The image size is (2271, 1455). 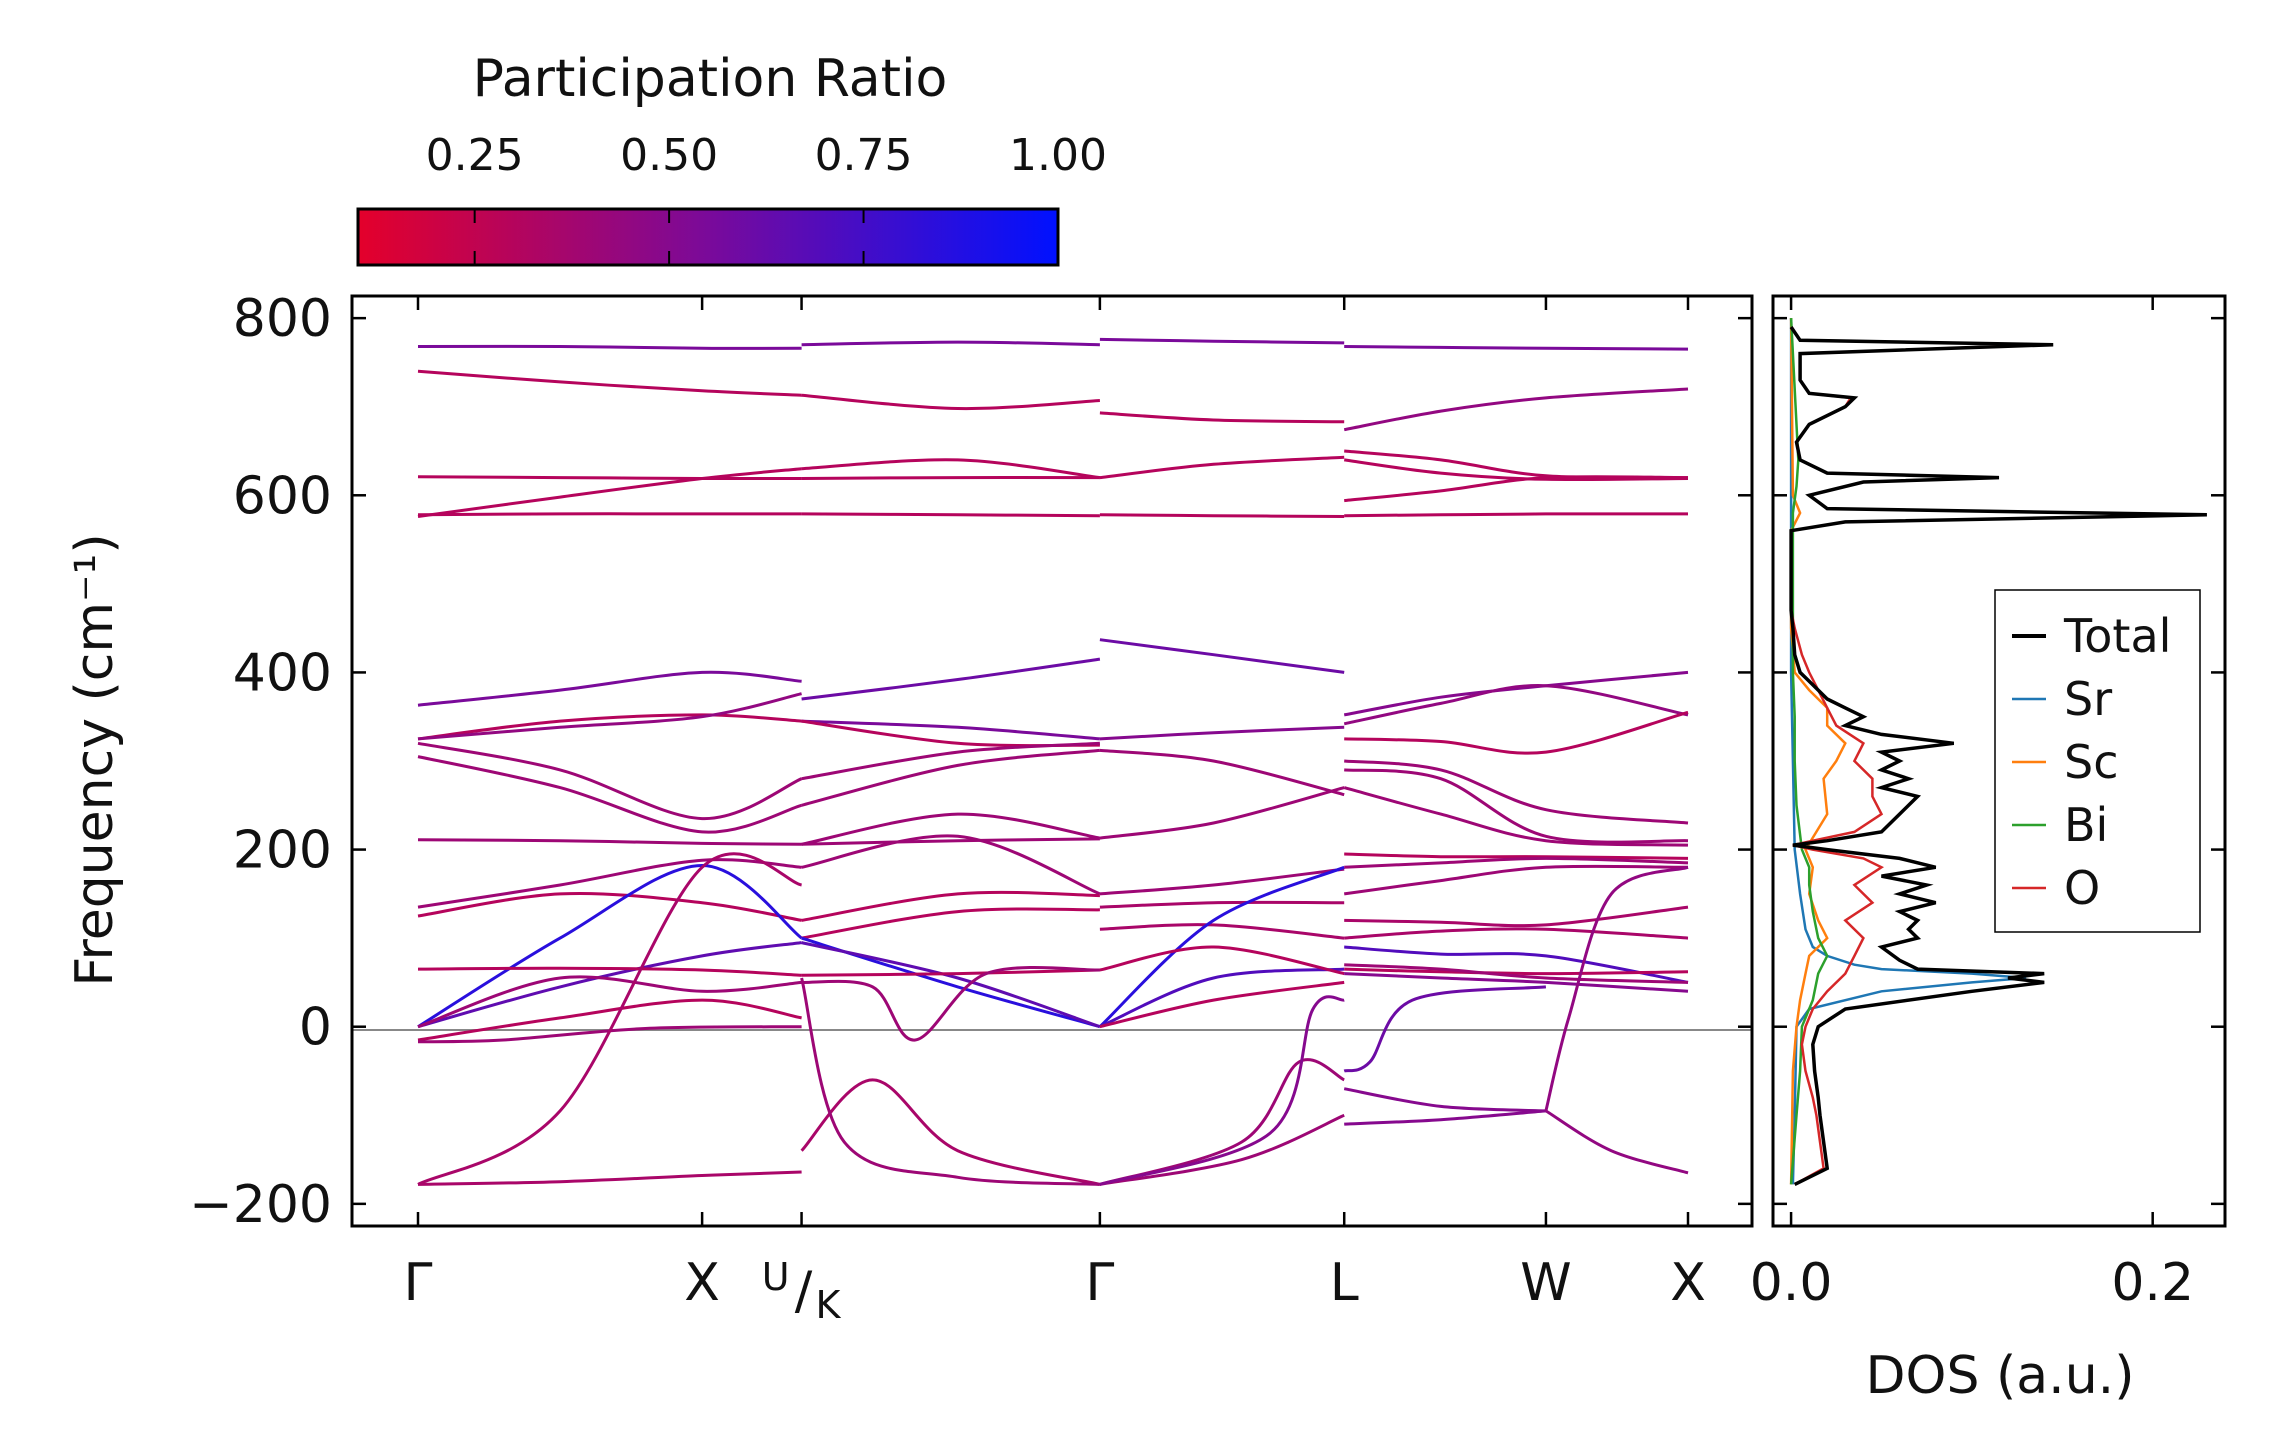 What do you see at coordinates (2091, 762) in the screenshot?
I see `legend-label-sc: Sc` at bounding box center [2091, 762].